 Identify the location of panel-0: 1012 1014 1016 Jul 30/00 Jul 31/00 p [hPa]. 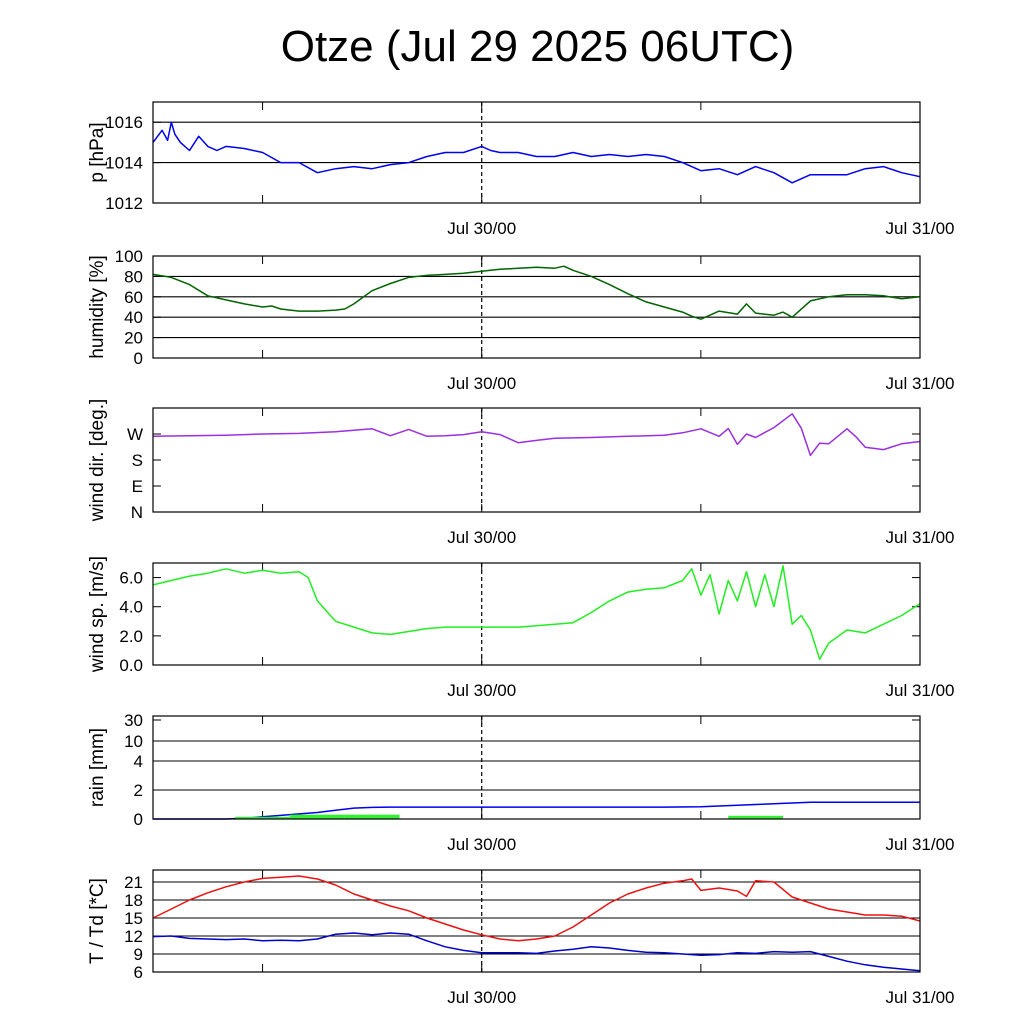
(521, 169).